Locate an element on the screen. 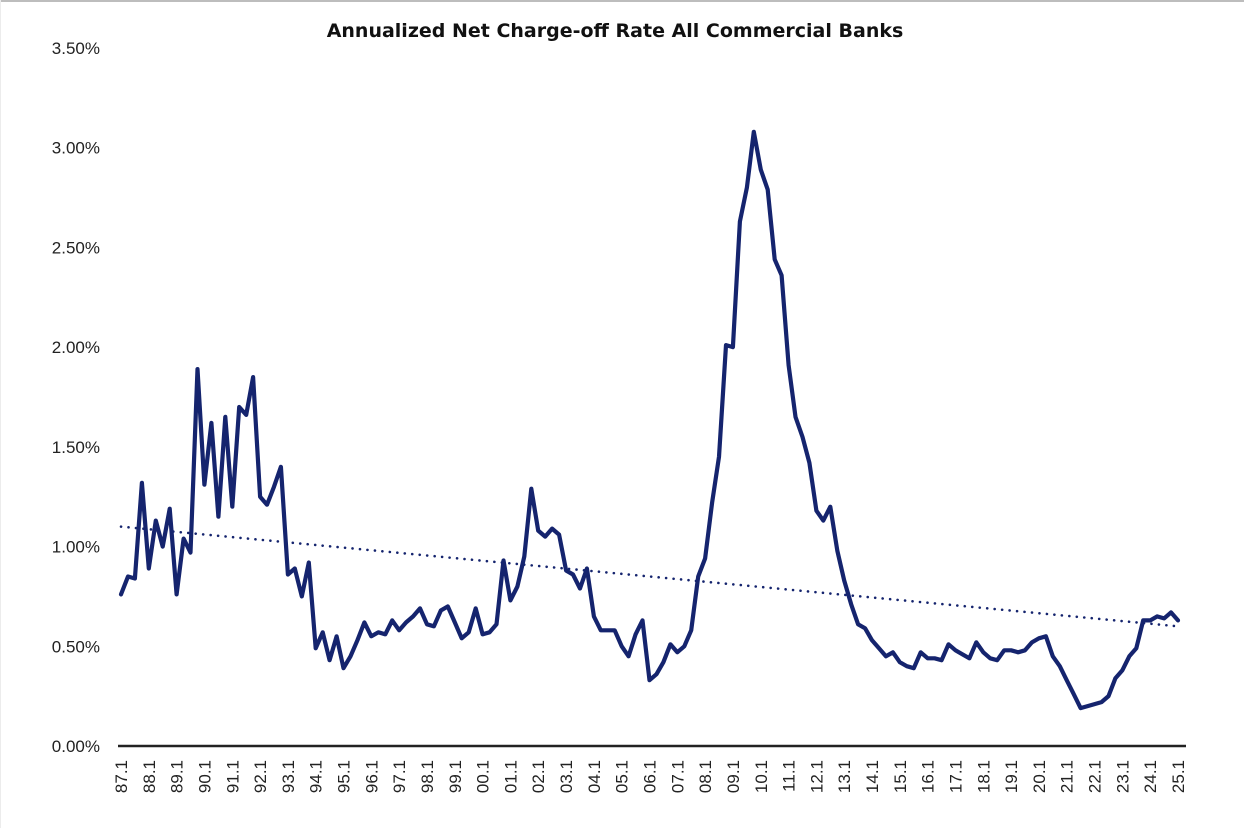 The height and width of the screenshot is (828, 1244). x-tick-label: 98.1 is located at coordinates (427, 776).